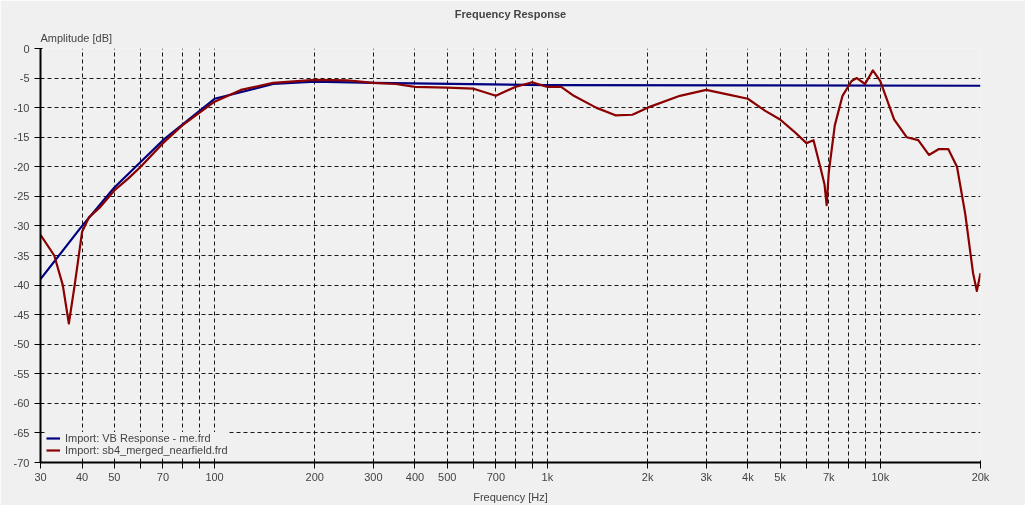 The image size is (1031, 509). Describe the element at coordinates (510, 496) in the screenshot. I see `x-axis-title: Frequency [Hz]` at that location.